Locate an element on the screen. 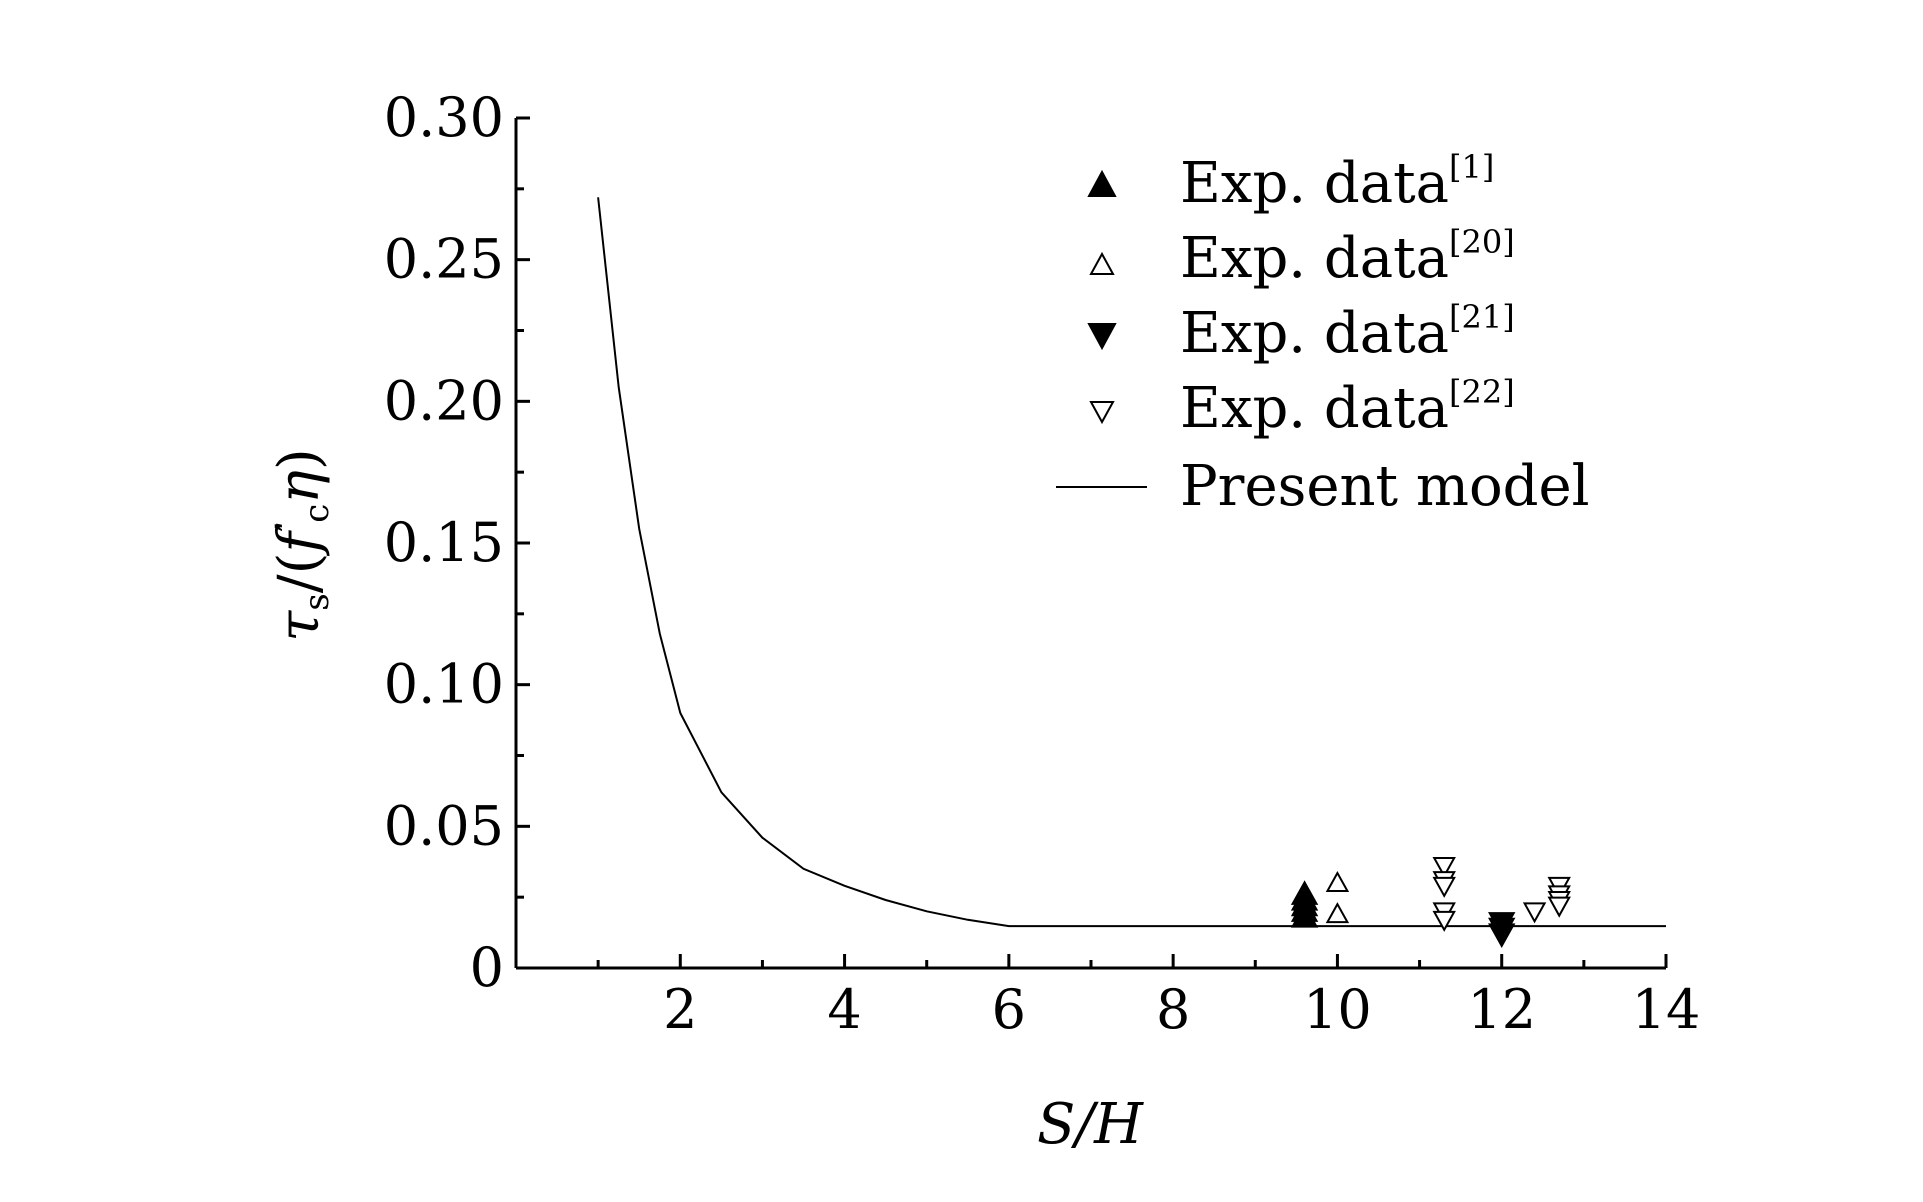 This screenshot has width=1923, height=1202. y-label-tau: τ is located at coordinates (299, 626).